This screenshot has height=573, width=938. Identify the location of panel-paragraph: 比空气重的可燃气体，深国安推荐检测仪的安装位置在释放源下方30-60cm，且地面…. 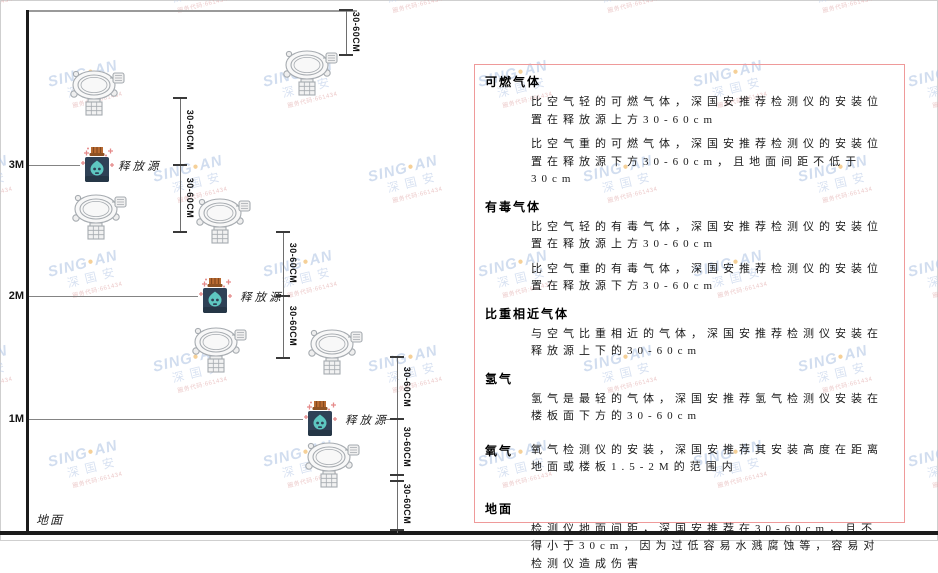
(708, 162).